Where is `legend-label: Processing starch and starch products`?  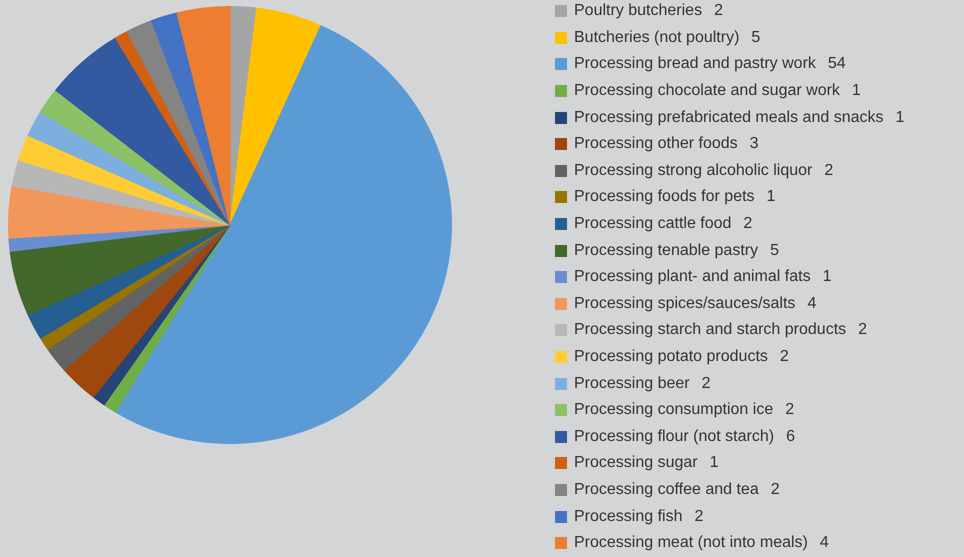 legend-label: Processing starch and starch products is located at coordinates (710, 330).